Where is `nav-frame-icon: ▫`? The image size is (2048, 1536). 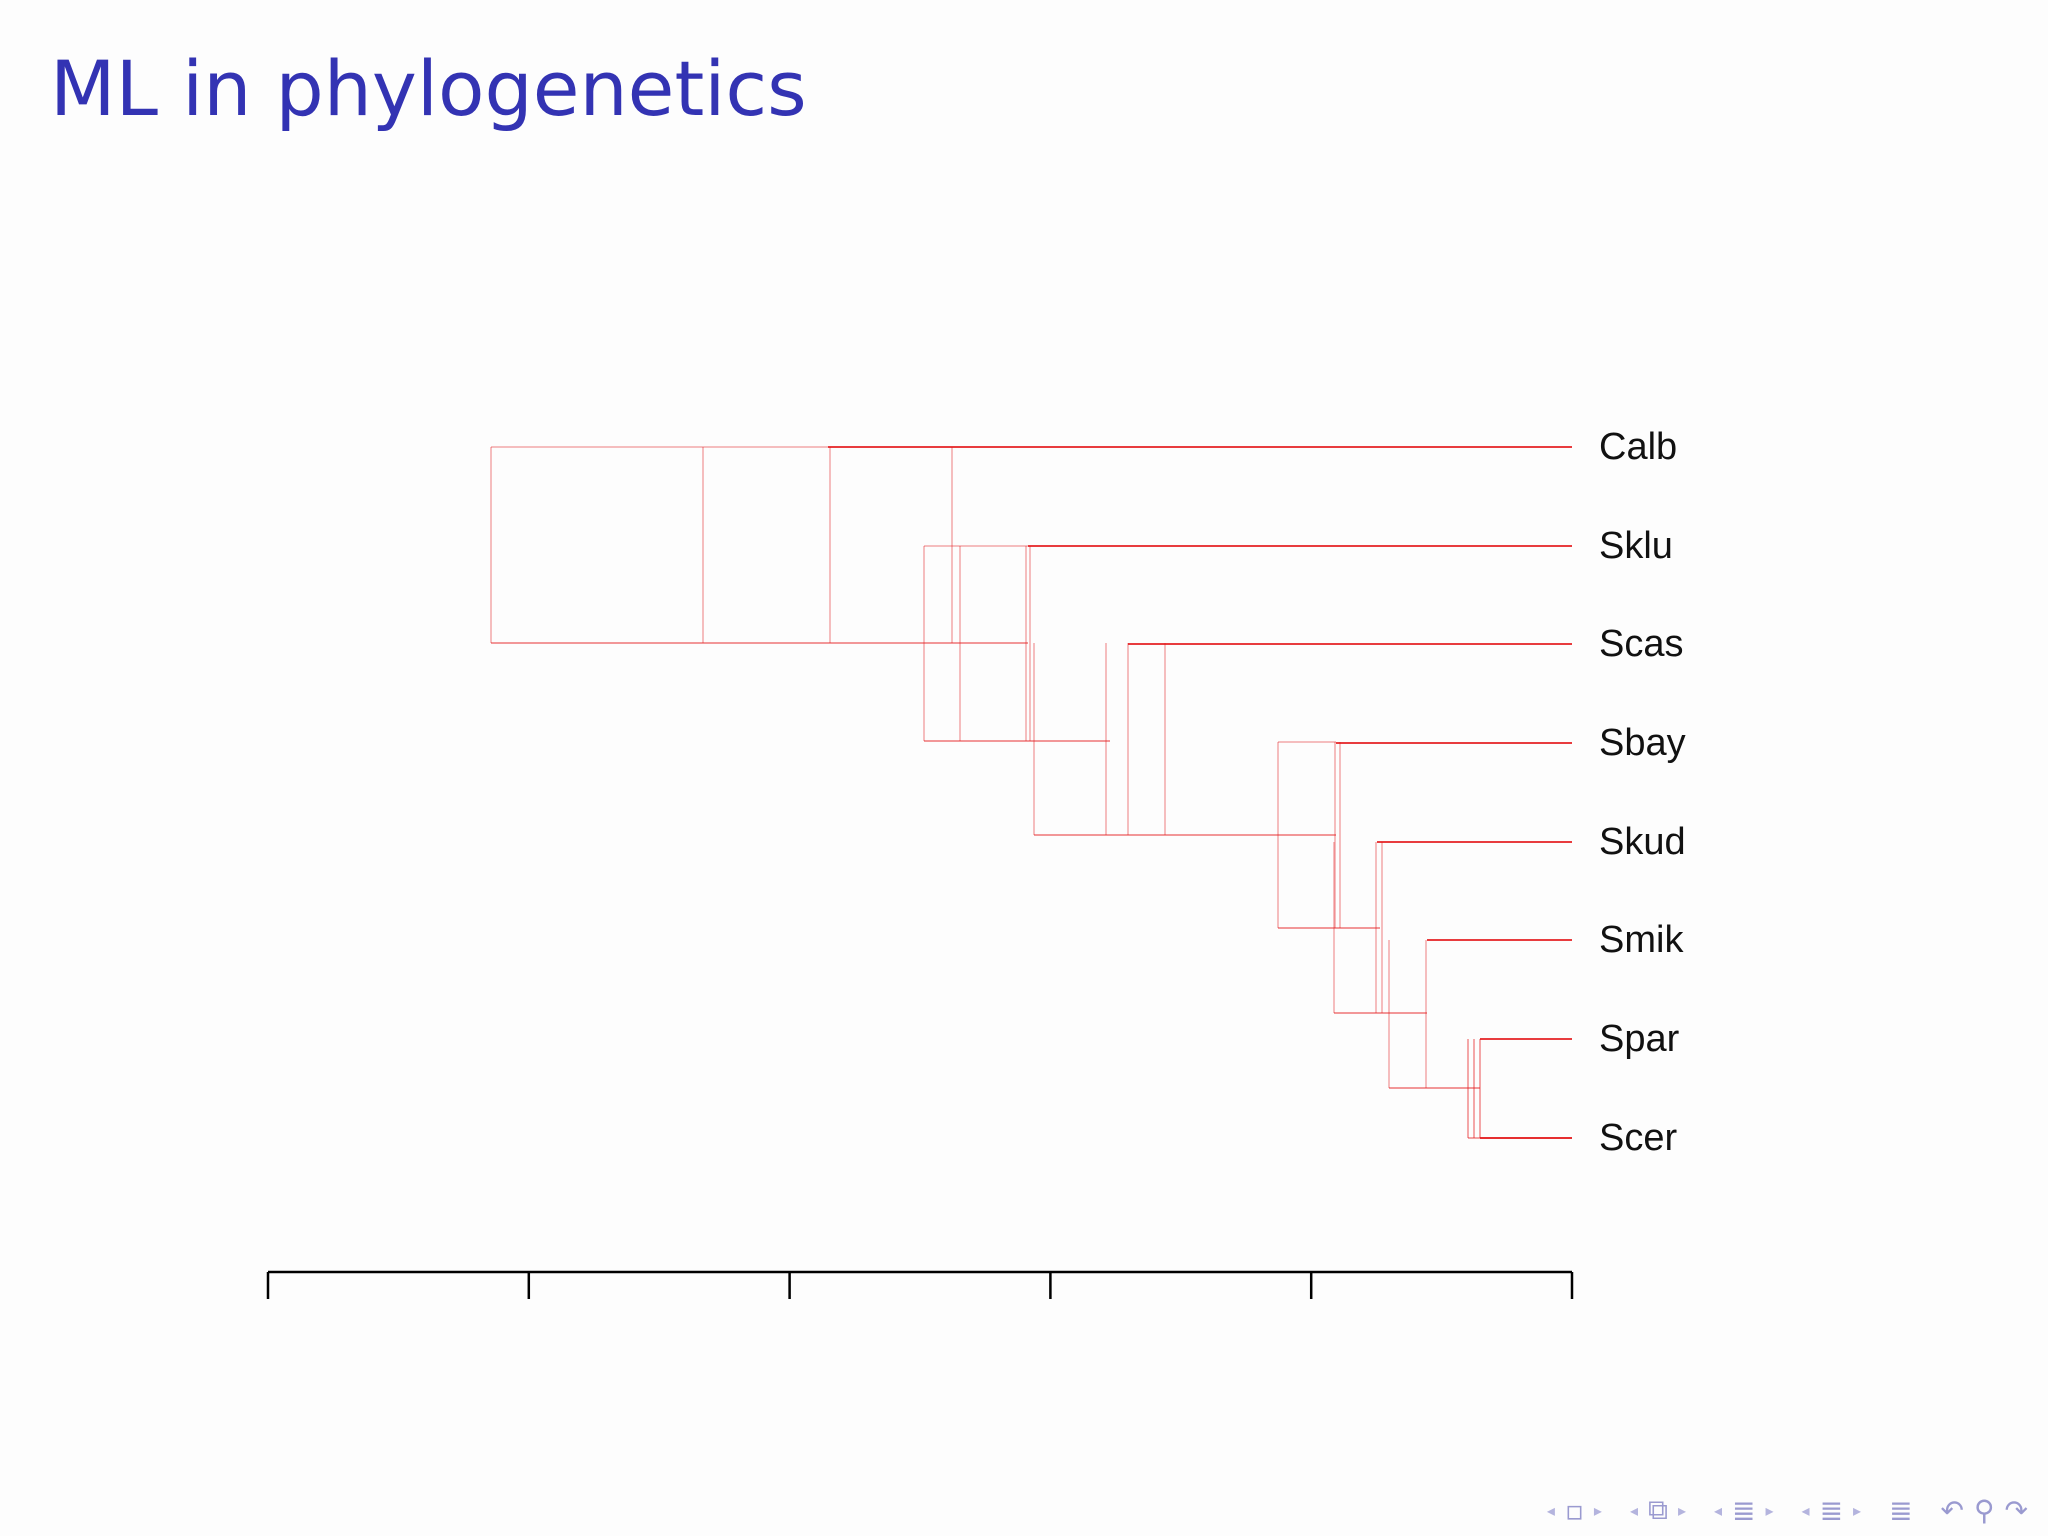 nav-frame-icon: ▫ is located at coordinates (1574, 1510).